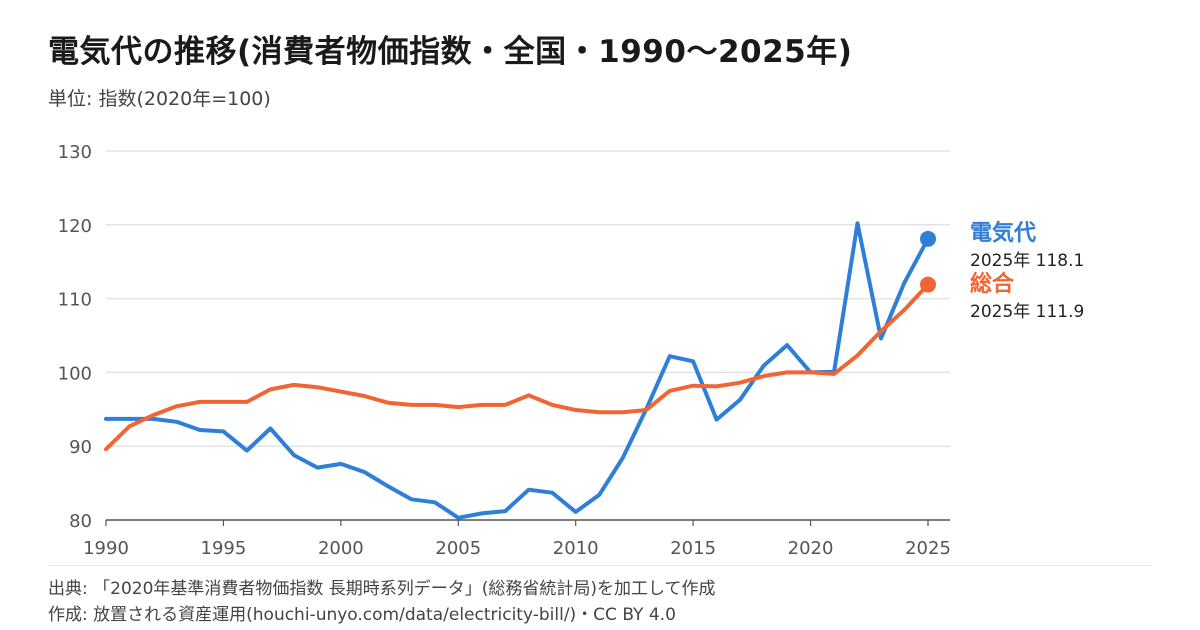  What do you see at coordinates (992, 284) in the screenshot?
I see `series-name-overall: 総合` at bounding box center [992, 284].